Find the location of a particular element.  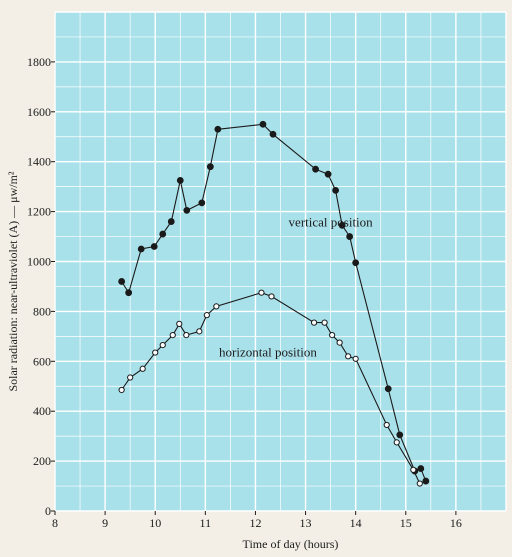

annotation-vertical-position: vertical position is located at coordinates (331, 222).